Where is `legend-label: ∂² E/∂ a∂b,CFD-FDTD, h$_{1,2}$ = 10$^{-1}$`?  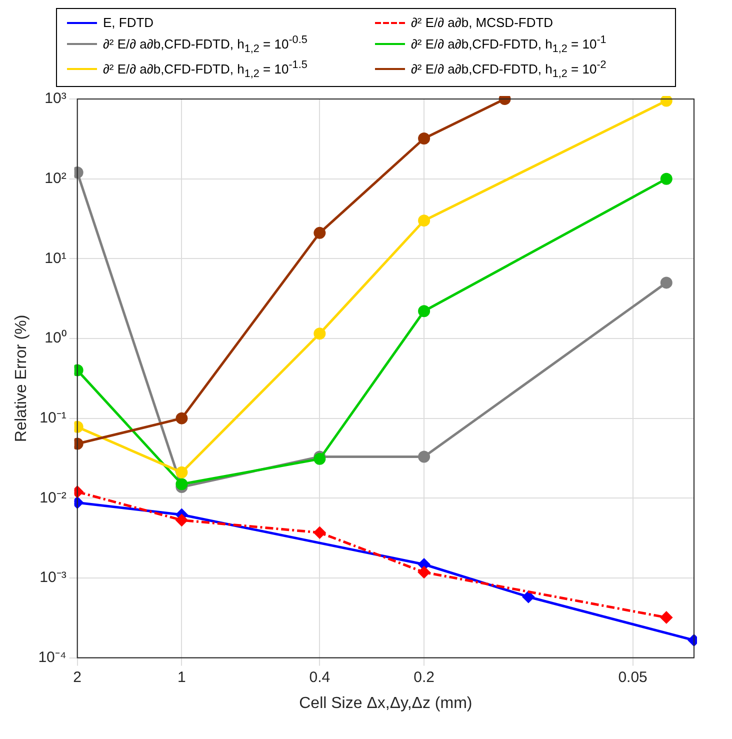
legend-label: ∂² E/∂ a∂b,CFD-FDTD, h$_{1,2}$ = 10$^{-1}$ is located at coordinates (508, 44).